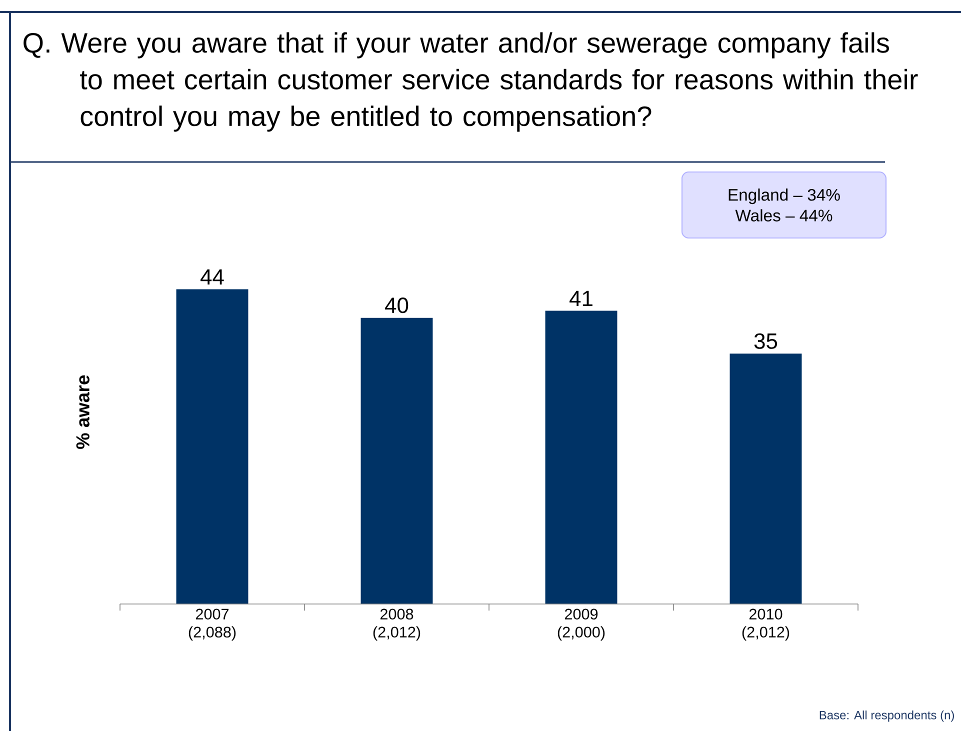  I want to click on text: Wales – 44%, so click(783, 215).